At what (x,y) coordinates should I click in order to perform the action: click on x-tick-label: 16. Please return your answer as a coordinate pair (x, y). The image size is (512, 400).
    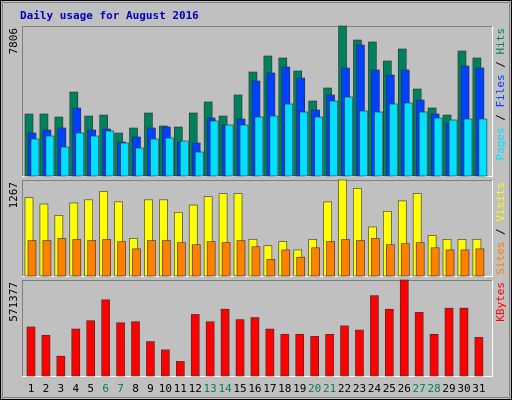
    Looking at the image, I should click on (254, 388).